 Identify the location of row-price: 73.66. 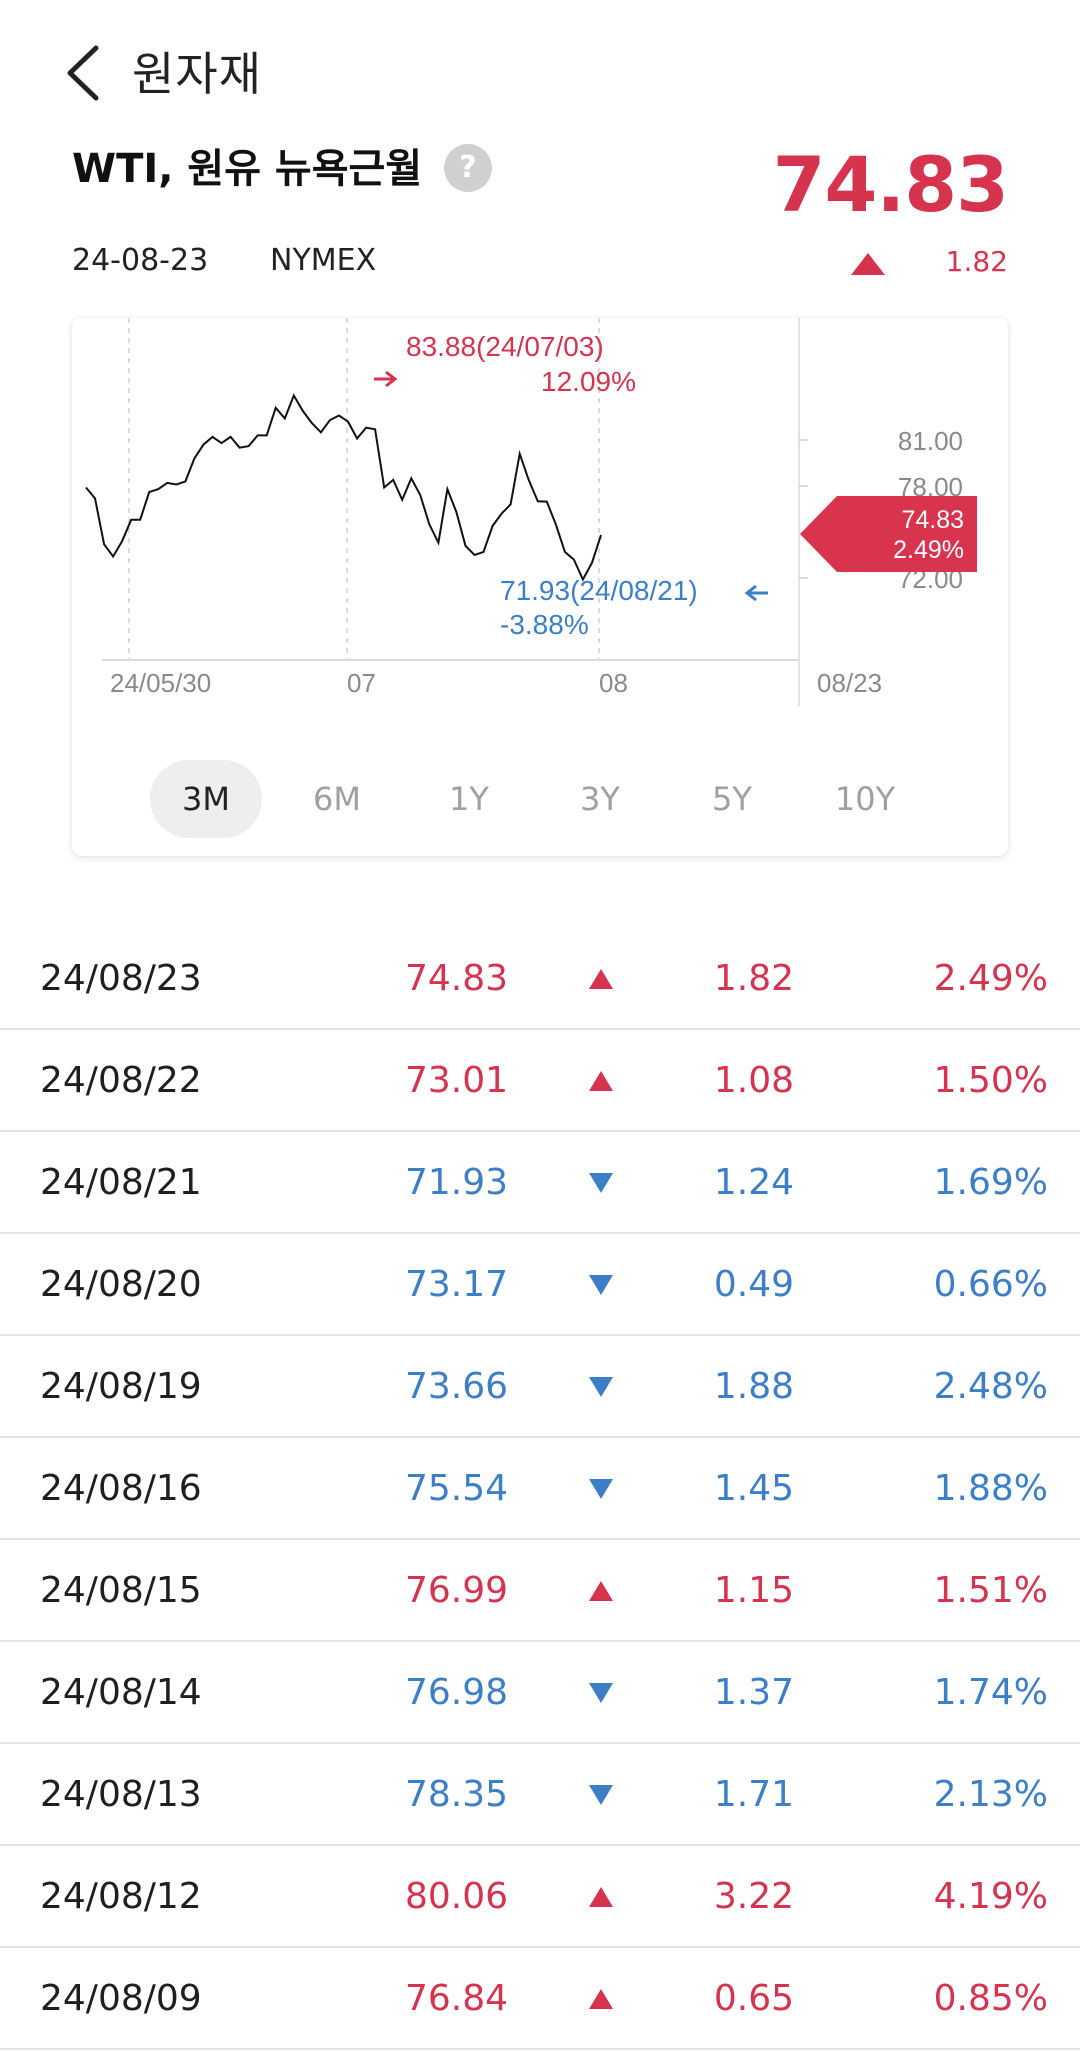
(456, 1386).